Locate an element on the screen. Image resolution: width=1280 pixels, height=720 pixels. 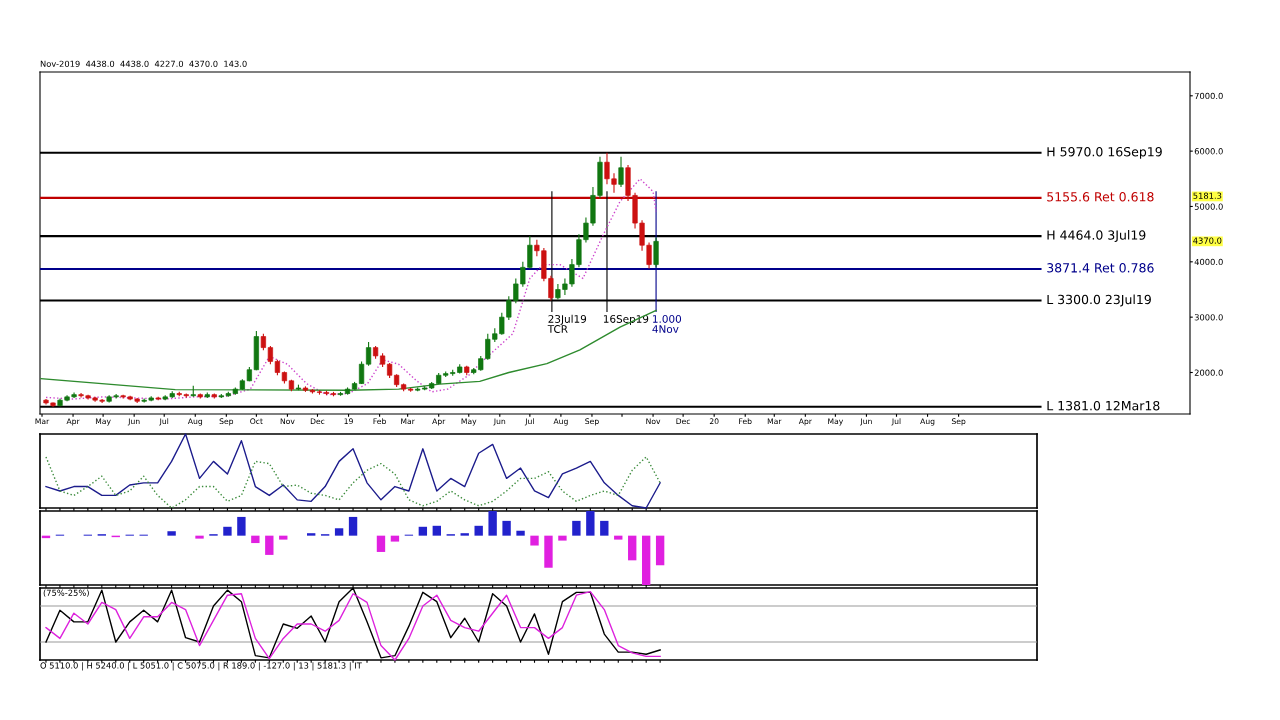
ref-line-label: 23Jul19 TCR is located at coordinates (567, 323).